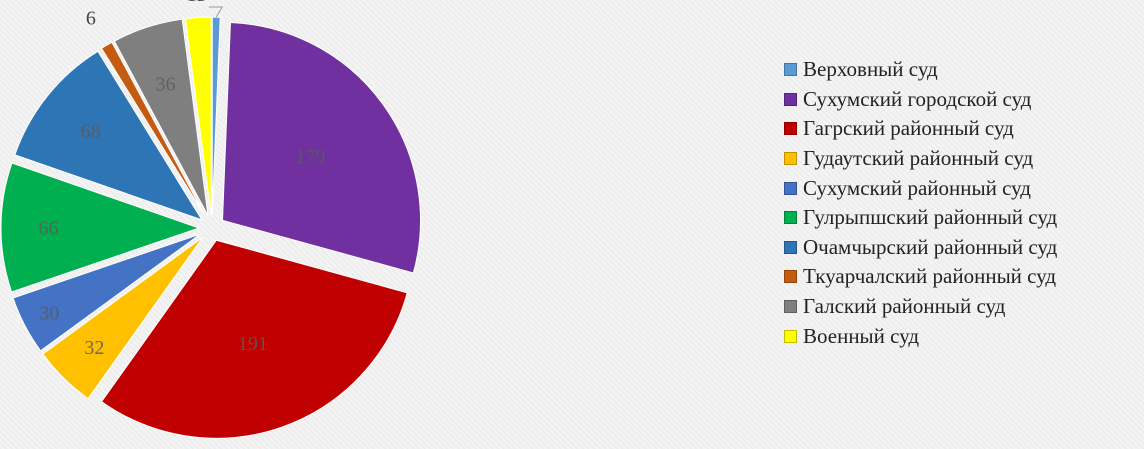 The width and height of the screenshot is (1144, 449). What do you see at coordinates (216, 116) in the screenshot?
I see `pie-slice-верховный-суд` at bounding box center [216, 116].